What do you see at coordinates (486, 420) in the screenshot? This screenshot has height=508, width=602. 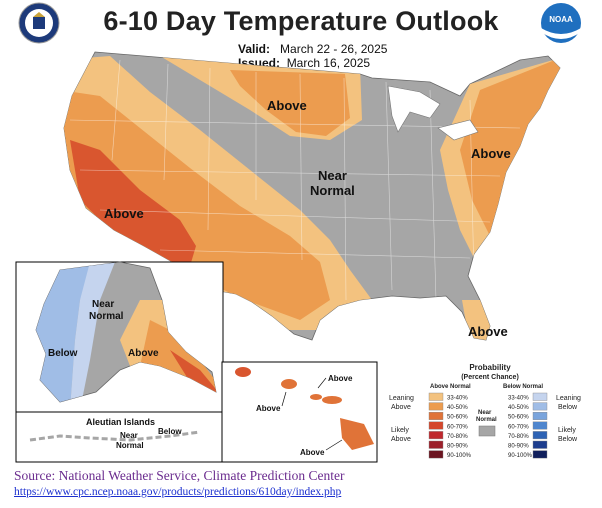 I see `legend-near-normal-line2: Normal` at bounding box center [486, 420].